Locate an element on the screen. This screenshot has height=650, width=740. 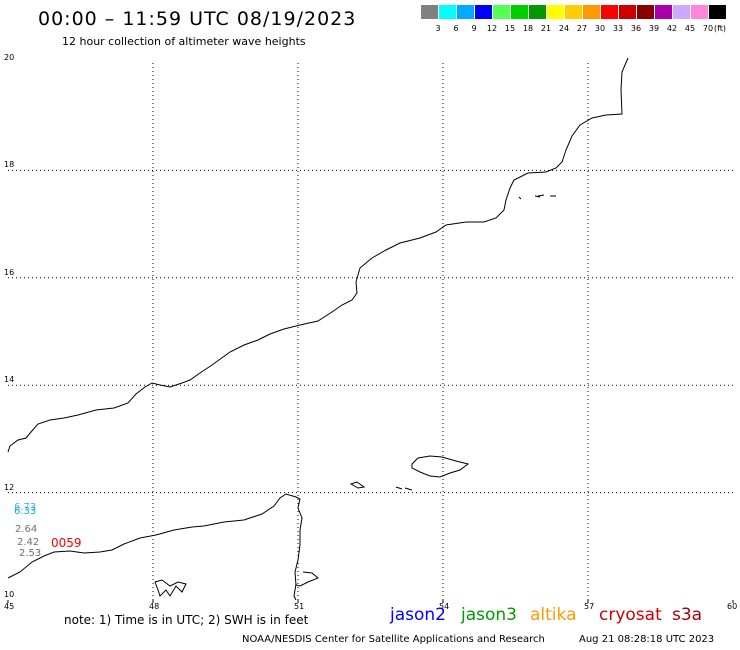
color-scale-label: 3 is located at coordinates (438, 28).